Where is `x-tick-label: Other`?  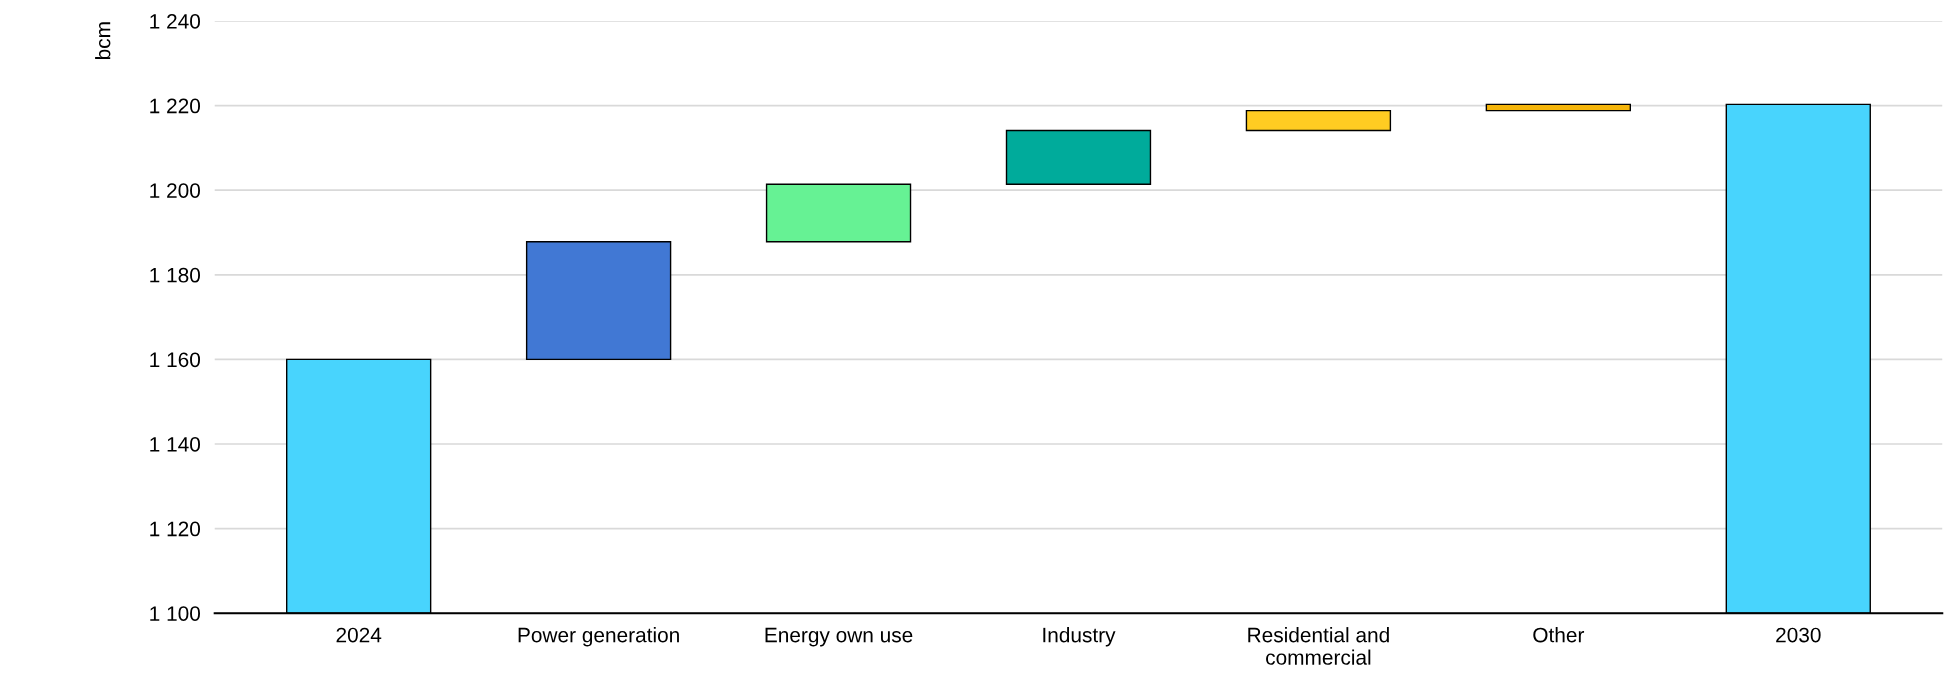
x-tick-label: Other is located at coordinates (1559, 635).